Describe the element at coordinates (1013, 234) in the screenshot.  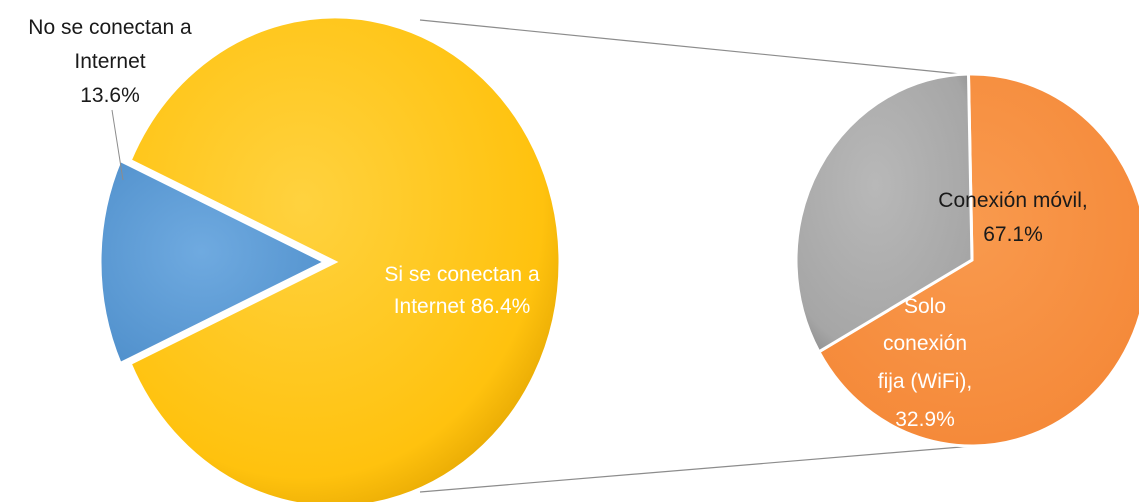
I see `label-movil-value: 67.1%` at that location.